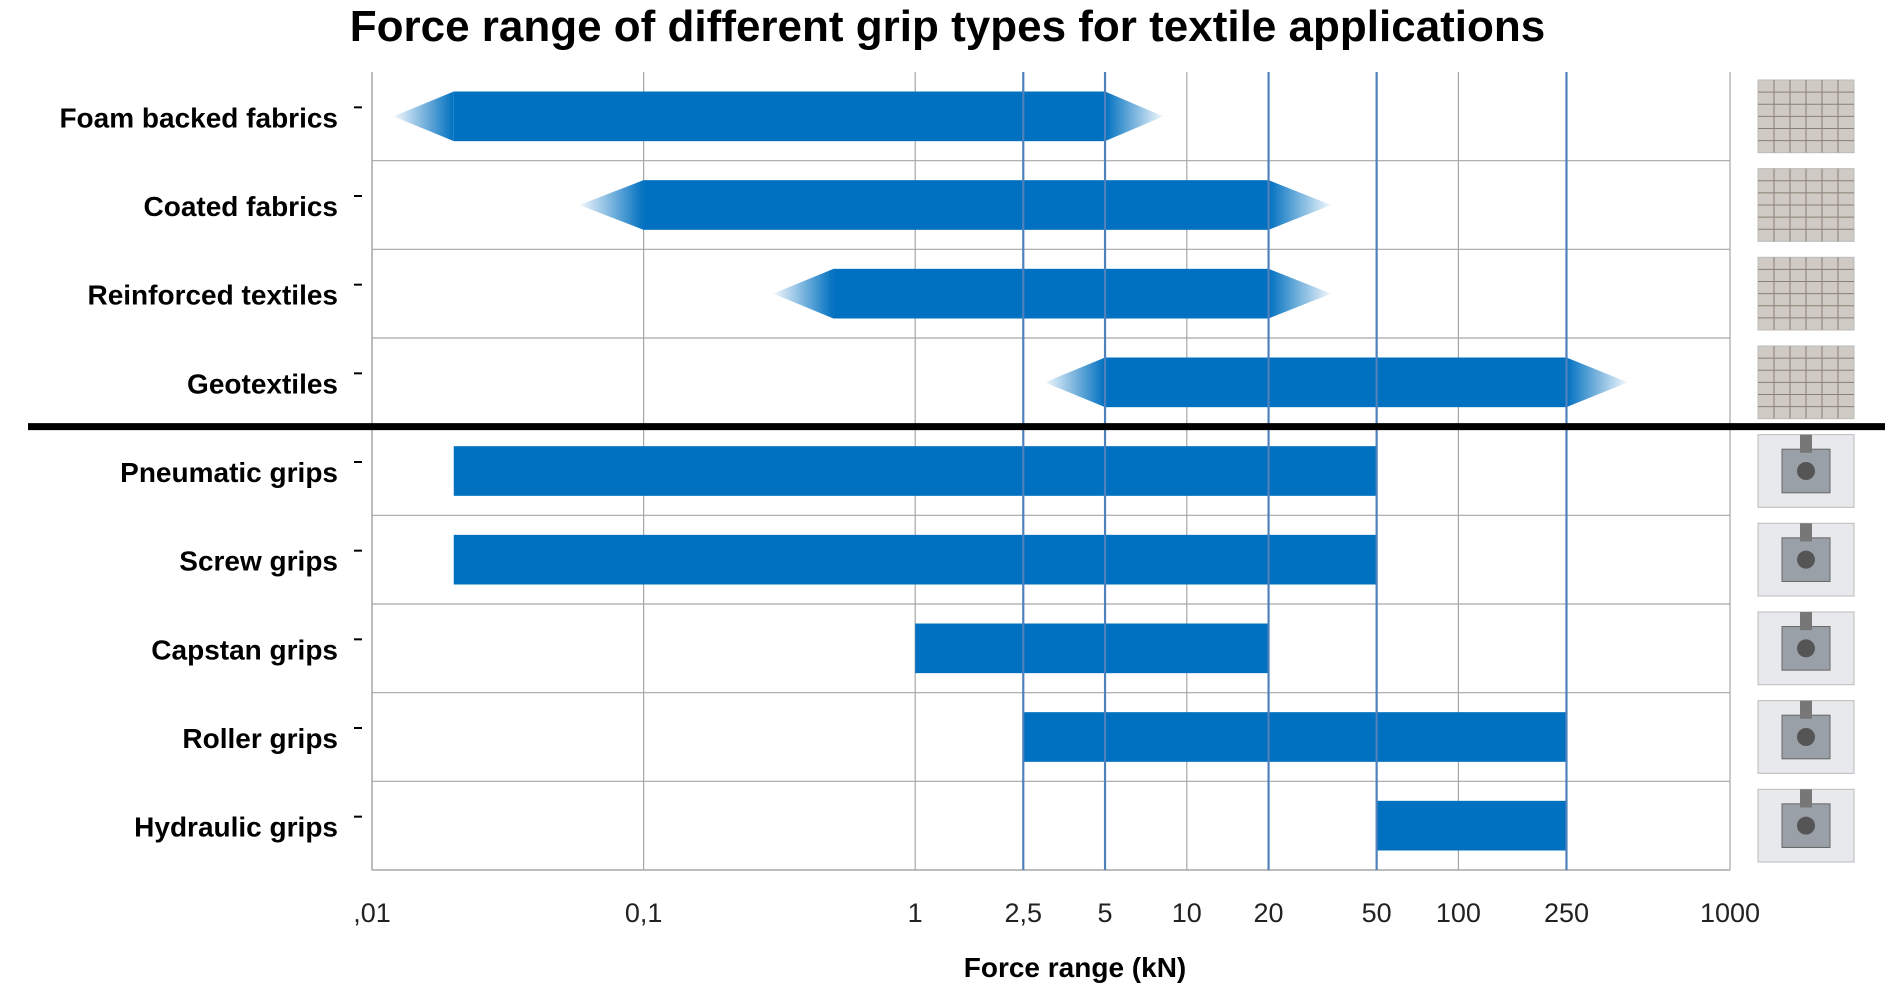 Image resolution: width=1895 pixels, height=988 pixels. I want to click on category-label: Hydraulic grips, so click(236, 827).